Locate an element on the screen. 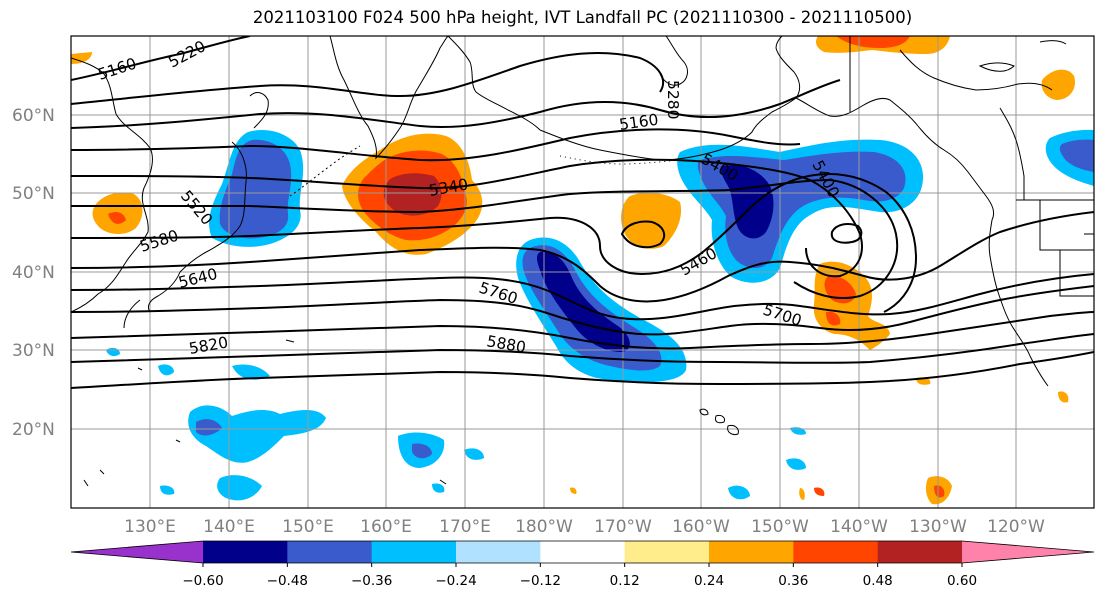 The width and height of the screenshot is (1105, 601). lon-label: 130°W is located at coordinates (938, 527).